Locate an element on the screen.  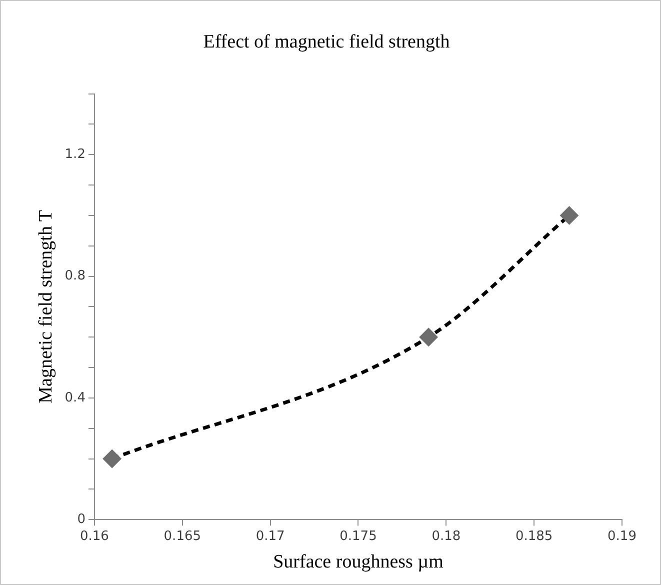
y-axis-title: Magnetic field strength T is located at coordinates (45, 307).